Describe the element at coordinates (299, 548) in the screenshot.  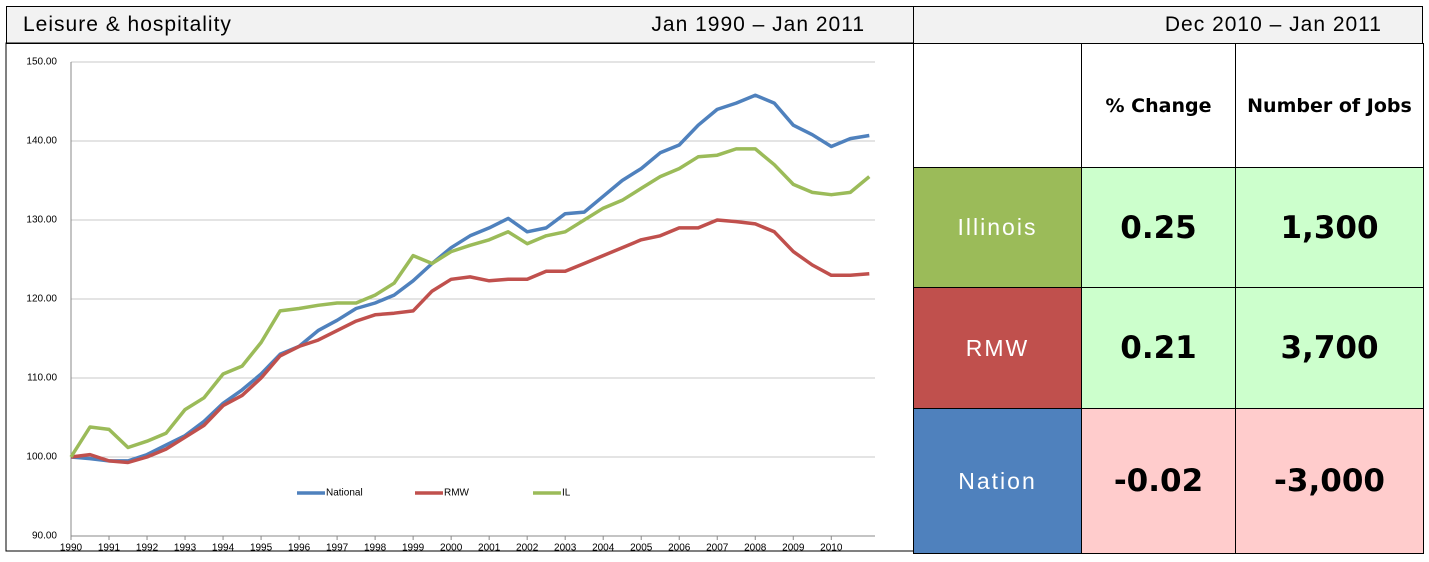
I see `x-tick-label: 1996` at that location.